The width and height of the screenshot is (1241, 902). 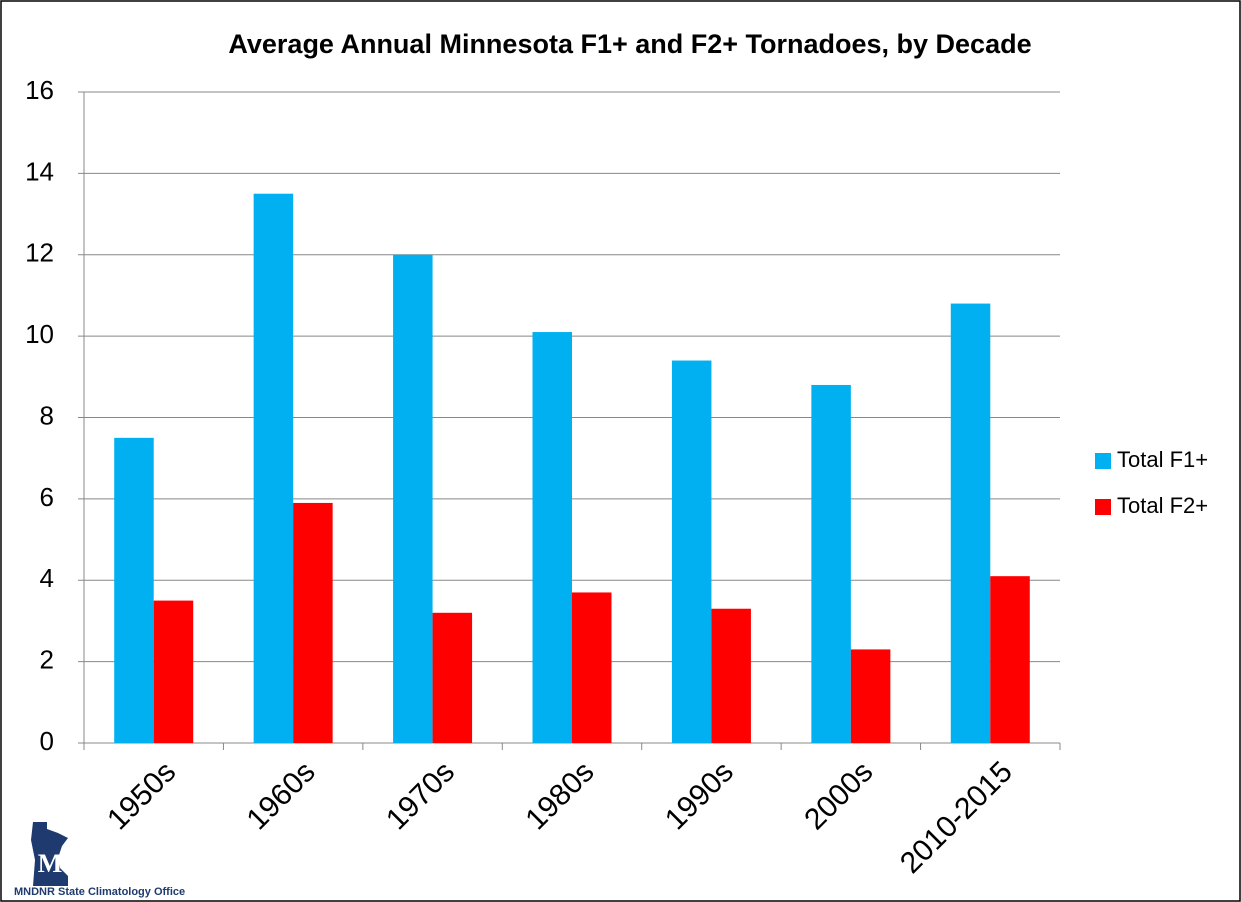 What do you see at coordinates (50, 863) in the screenshot?
I see `svg-text: M` at bounding box center [50, 863].